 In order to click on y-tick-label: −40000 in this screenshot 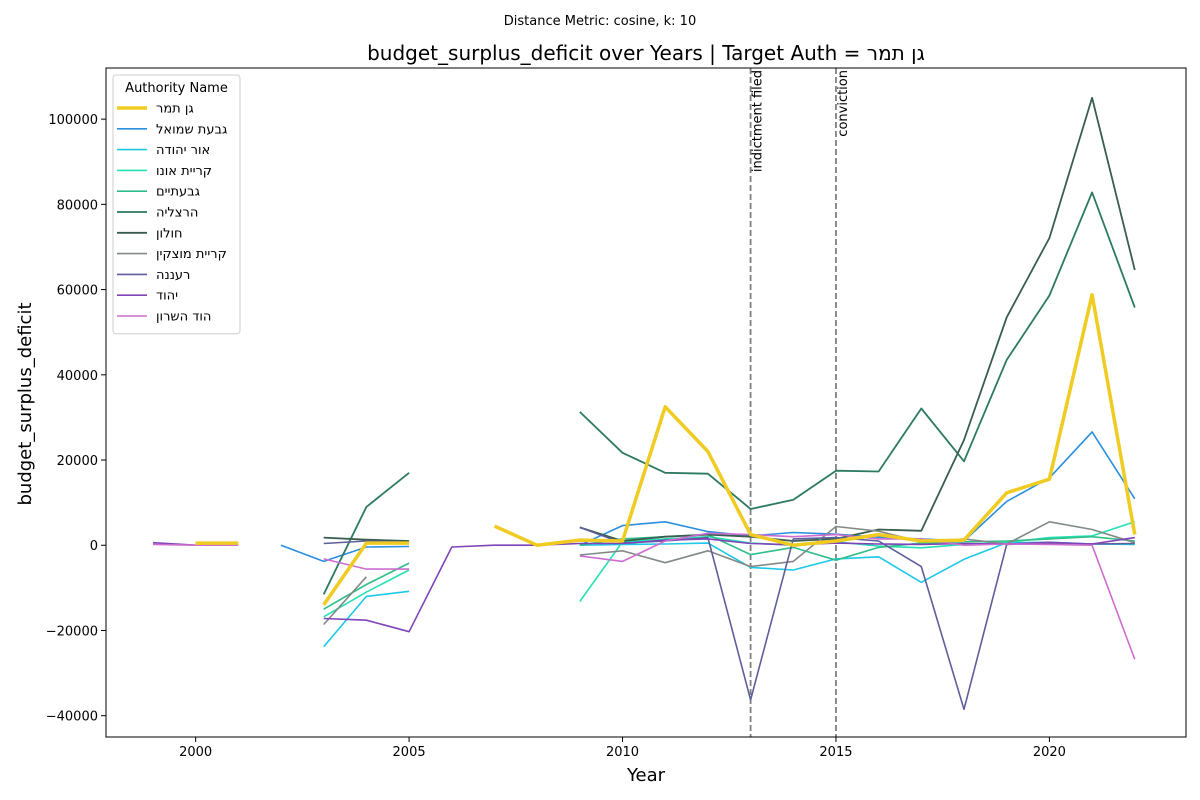, I will do `click(72, 717)`.